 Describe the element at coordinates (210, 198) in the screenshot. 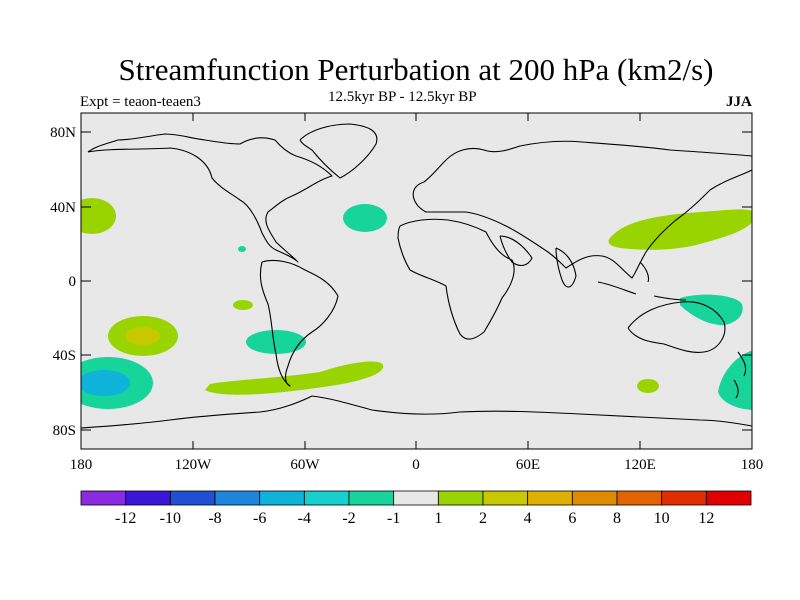

I see `coast-north-america` at that location.